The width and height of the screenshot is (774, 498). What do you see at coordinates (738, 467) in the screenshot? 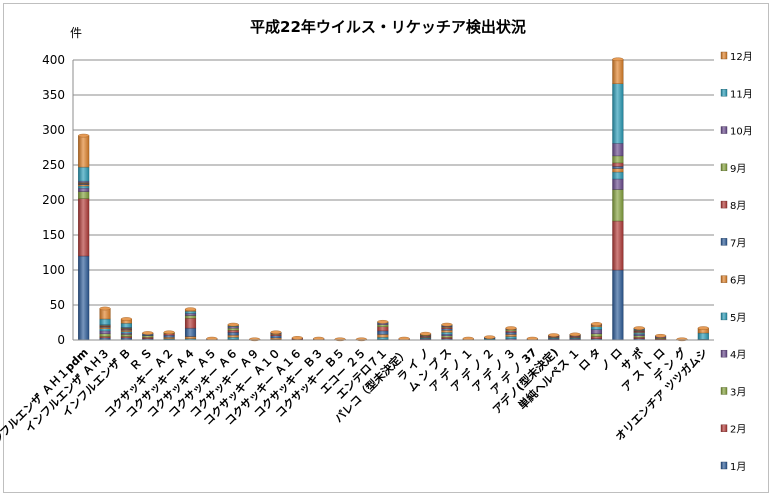
I see `legend-label: 1月` at bounding box center [738, 467].